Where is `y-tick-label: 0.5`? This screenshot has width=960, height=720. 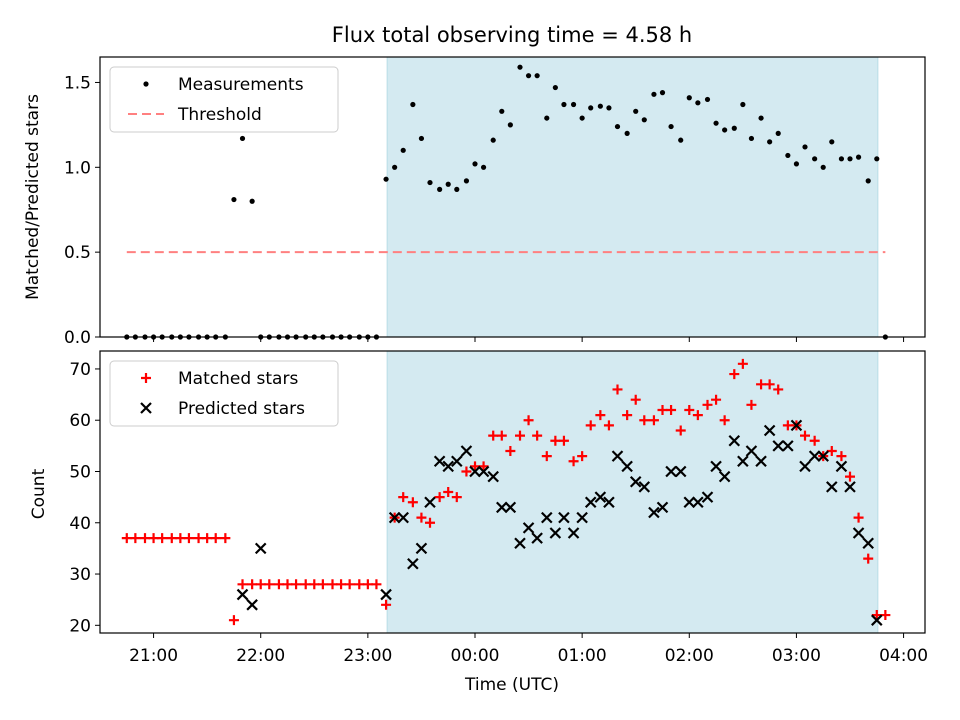 y-tick-label: 0.5 is located at coordinates (77, 253).